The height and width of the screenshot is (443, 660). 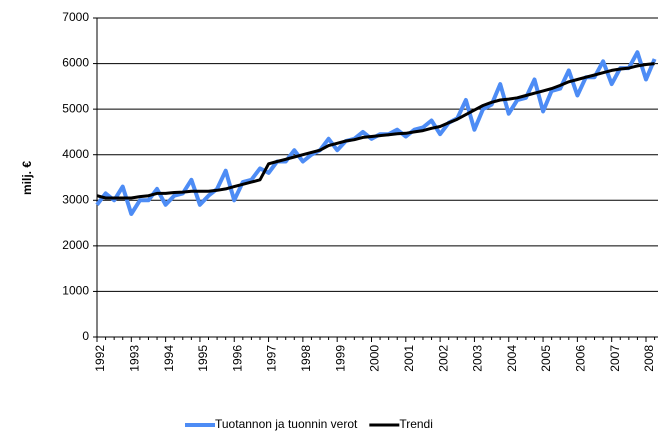 What do you see at coordinates (649, 358) in the screenshot?
I see `x-tick-label: 2008` at bounding box center [649, 358].